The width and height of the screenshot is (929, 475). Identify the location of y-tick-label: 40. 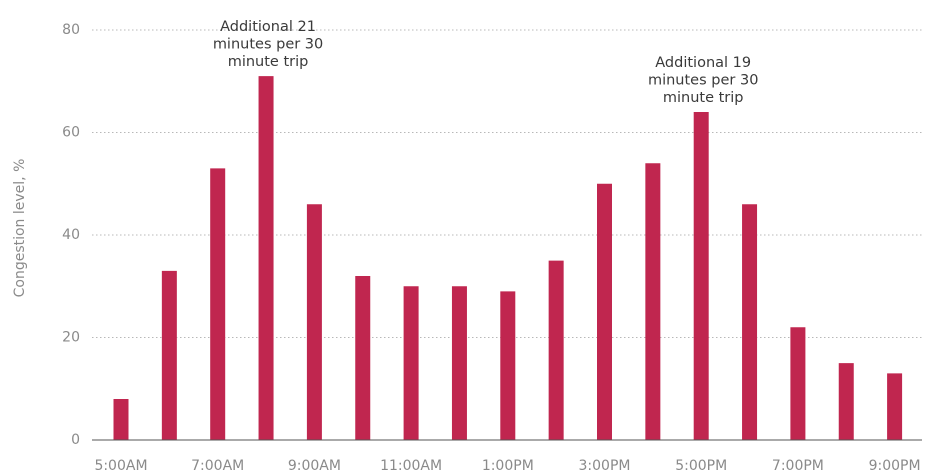
(71, 235).